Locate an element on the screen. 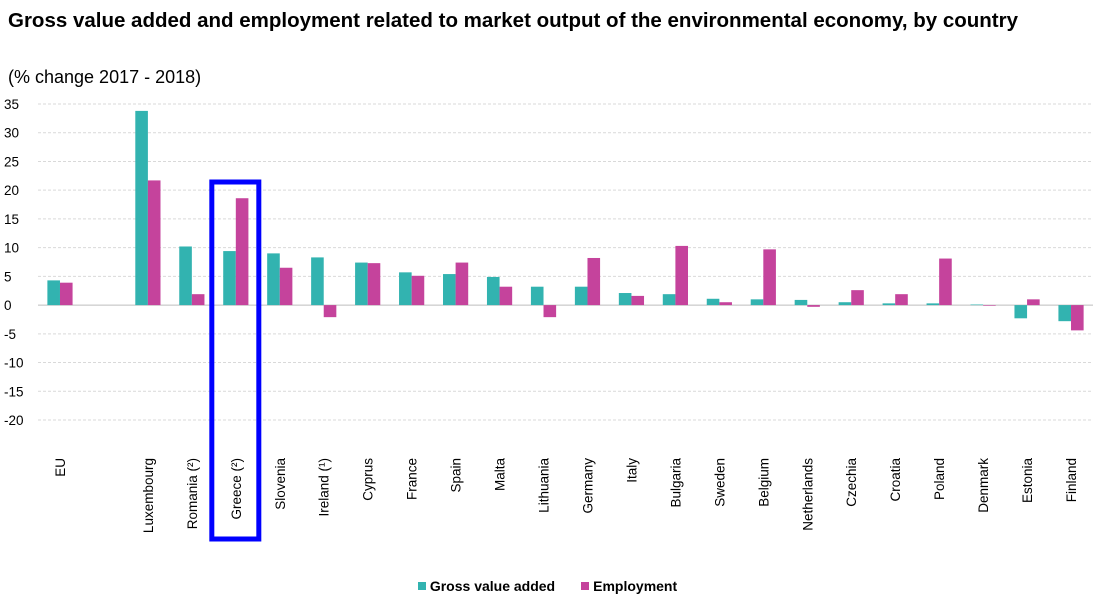  category-label: Romania (²) is located at coordinates (192, 493).